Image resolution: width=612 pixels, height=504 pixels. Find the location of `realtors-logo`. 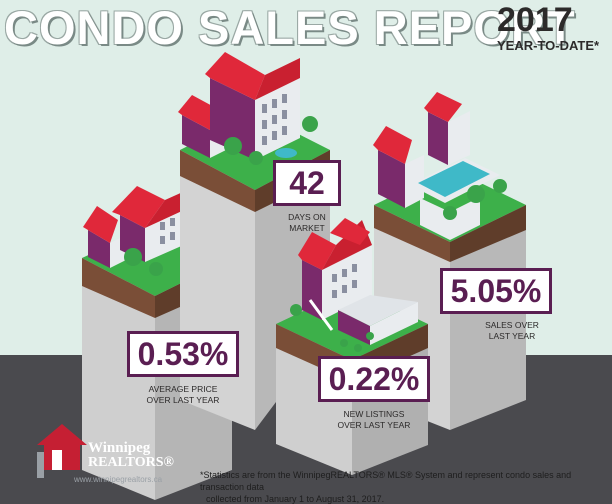

realtors-logo is located at coordinates (62, 451).